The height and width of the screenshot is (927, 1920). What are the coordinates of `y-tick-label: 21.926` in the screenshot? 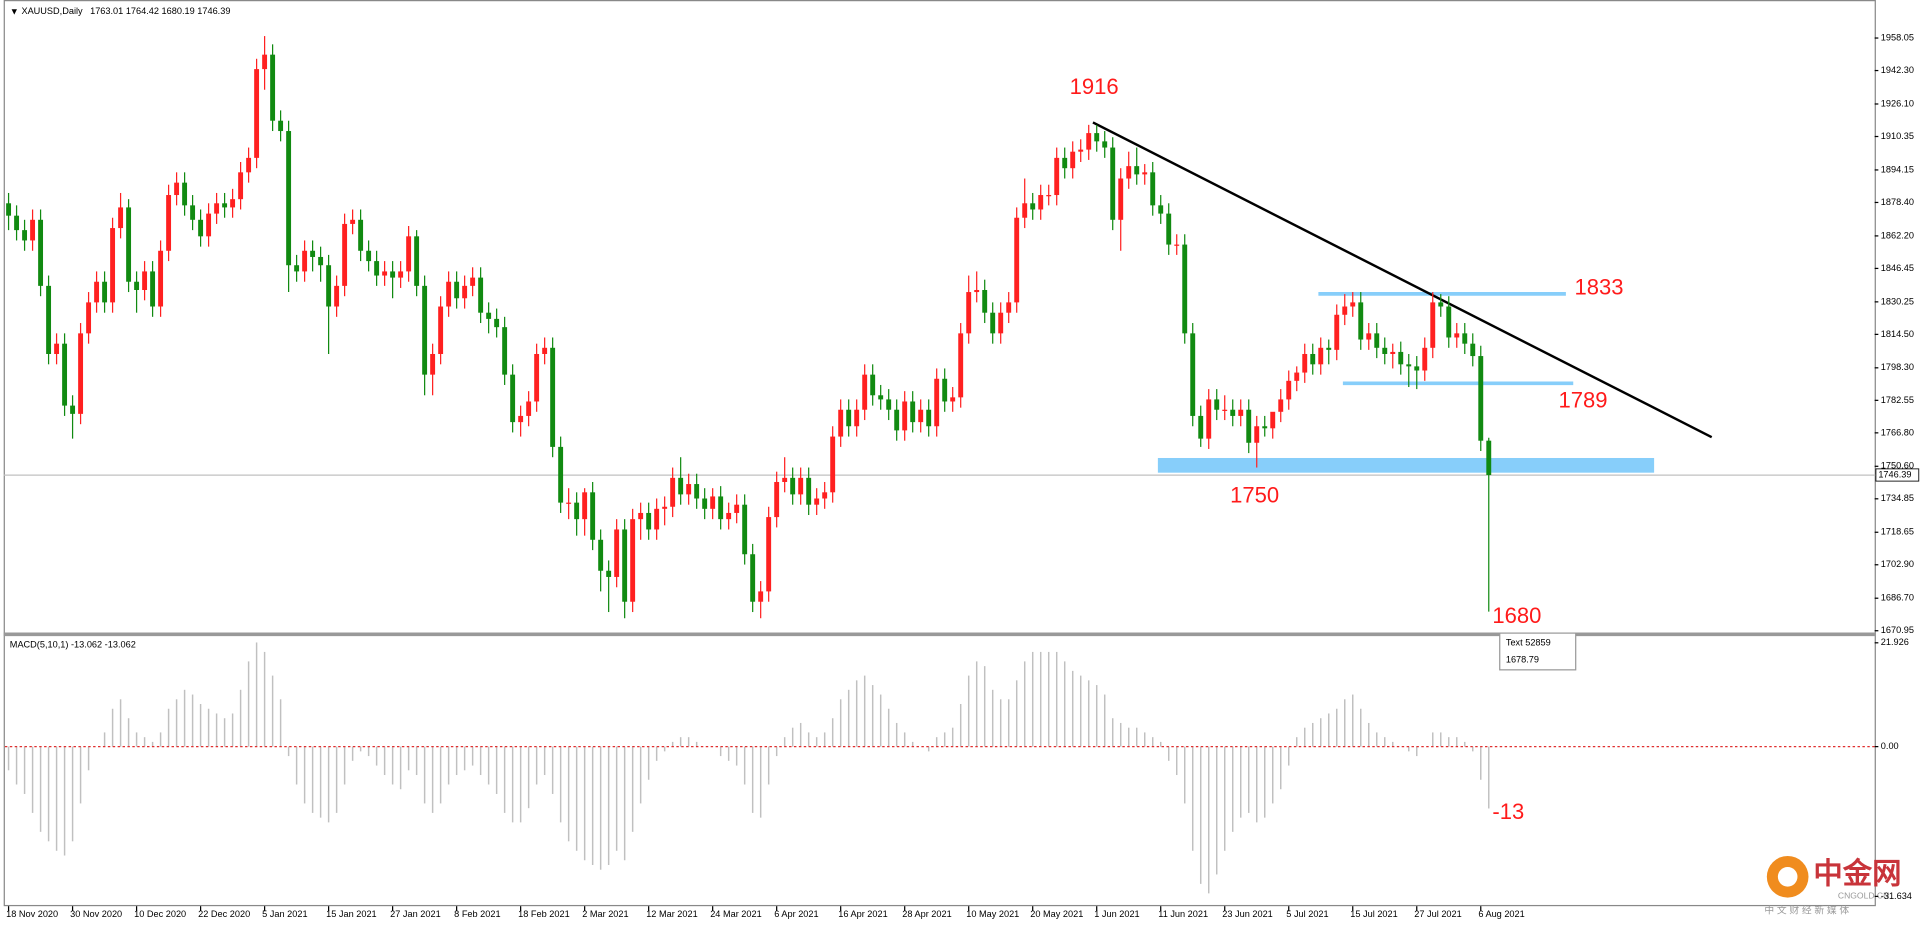 It's located at (1895, 642).